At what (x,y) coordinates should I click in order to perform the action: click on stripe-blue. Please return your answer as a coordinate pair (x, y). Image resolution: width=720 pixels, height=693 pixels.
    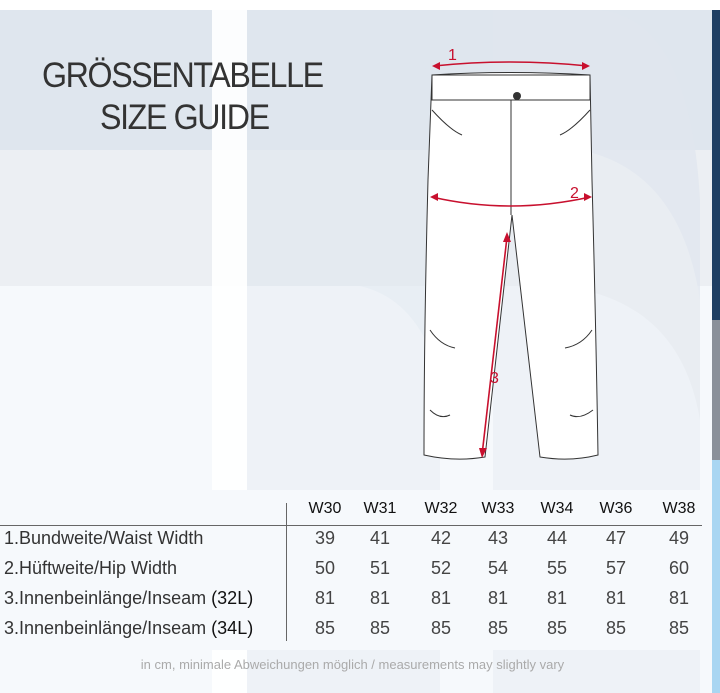
    Looking at the image, I should click on (716, 576).